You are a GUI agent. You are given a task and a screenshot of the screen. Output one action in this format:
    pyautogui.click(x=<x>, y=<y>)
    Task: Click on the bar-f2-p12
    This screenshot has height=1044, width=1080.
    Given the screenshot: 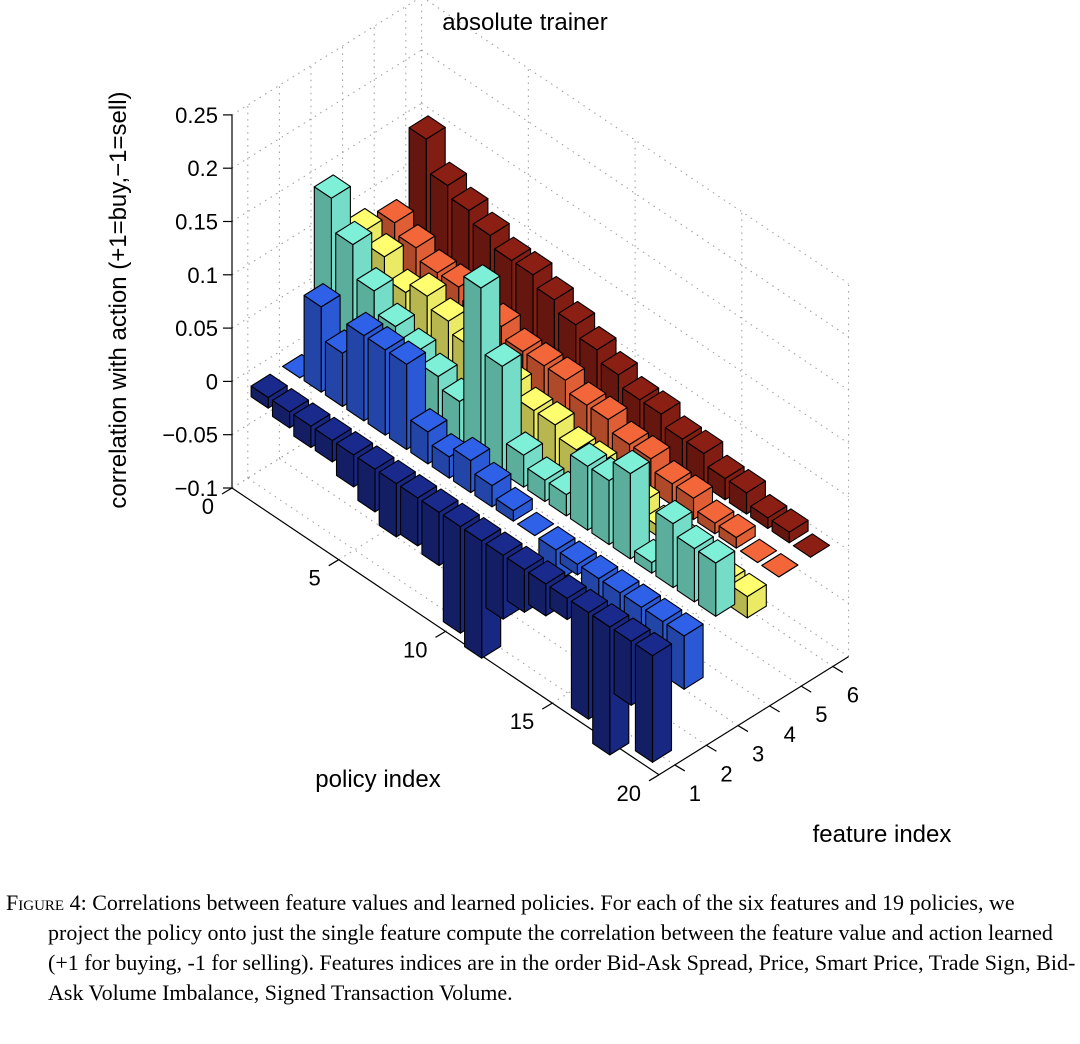 What is the action you would take?
    pyautogui.click(x=536, y=524)
    